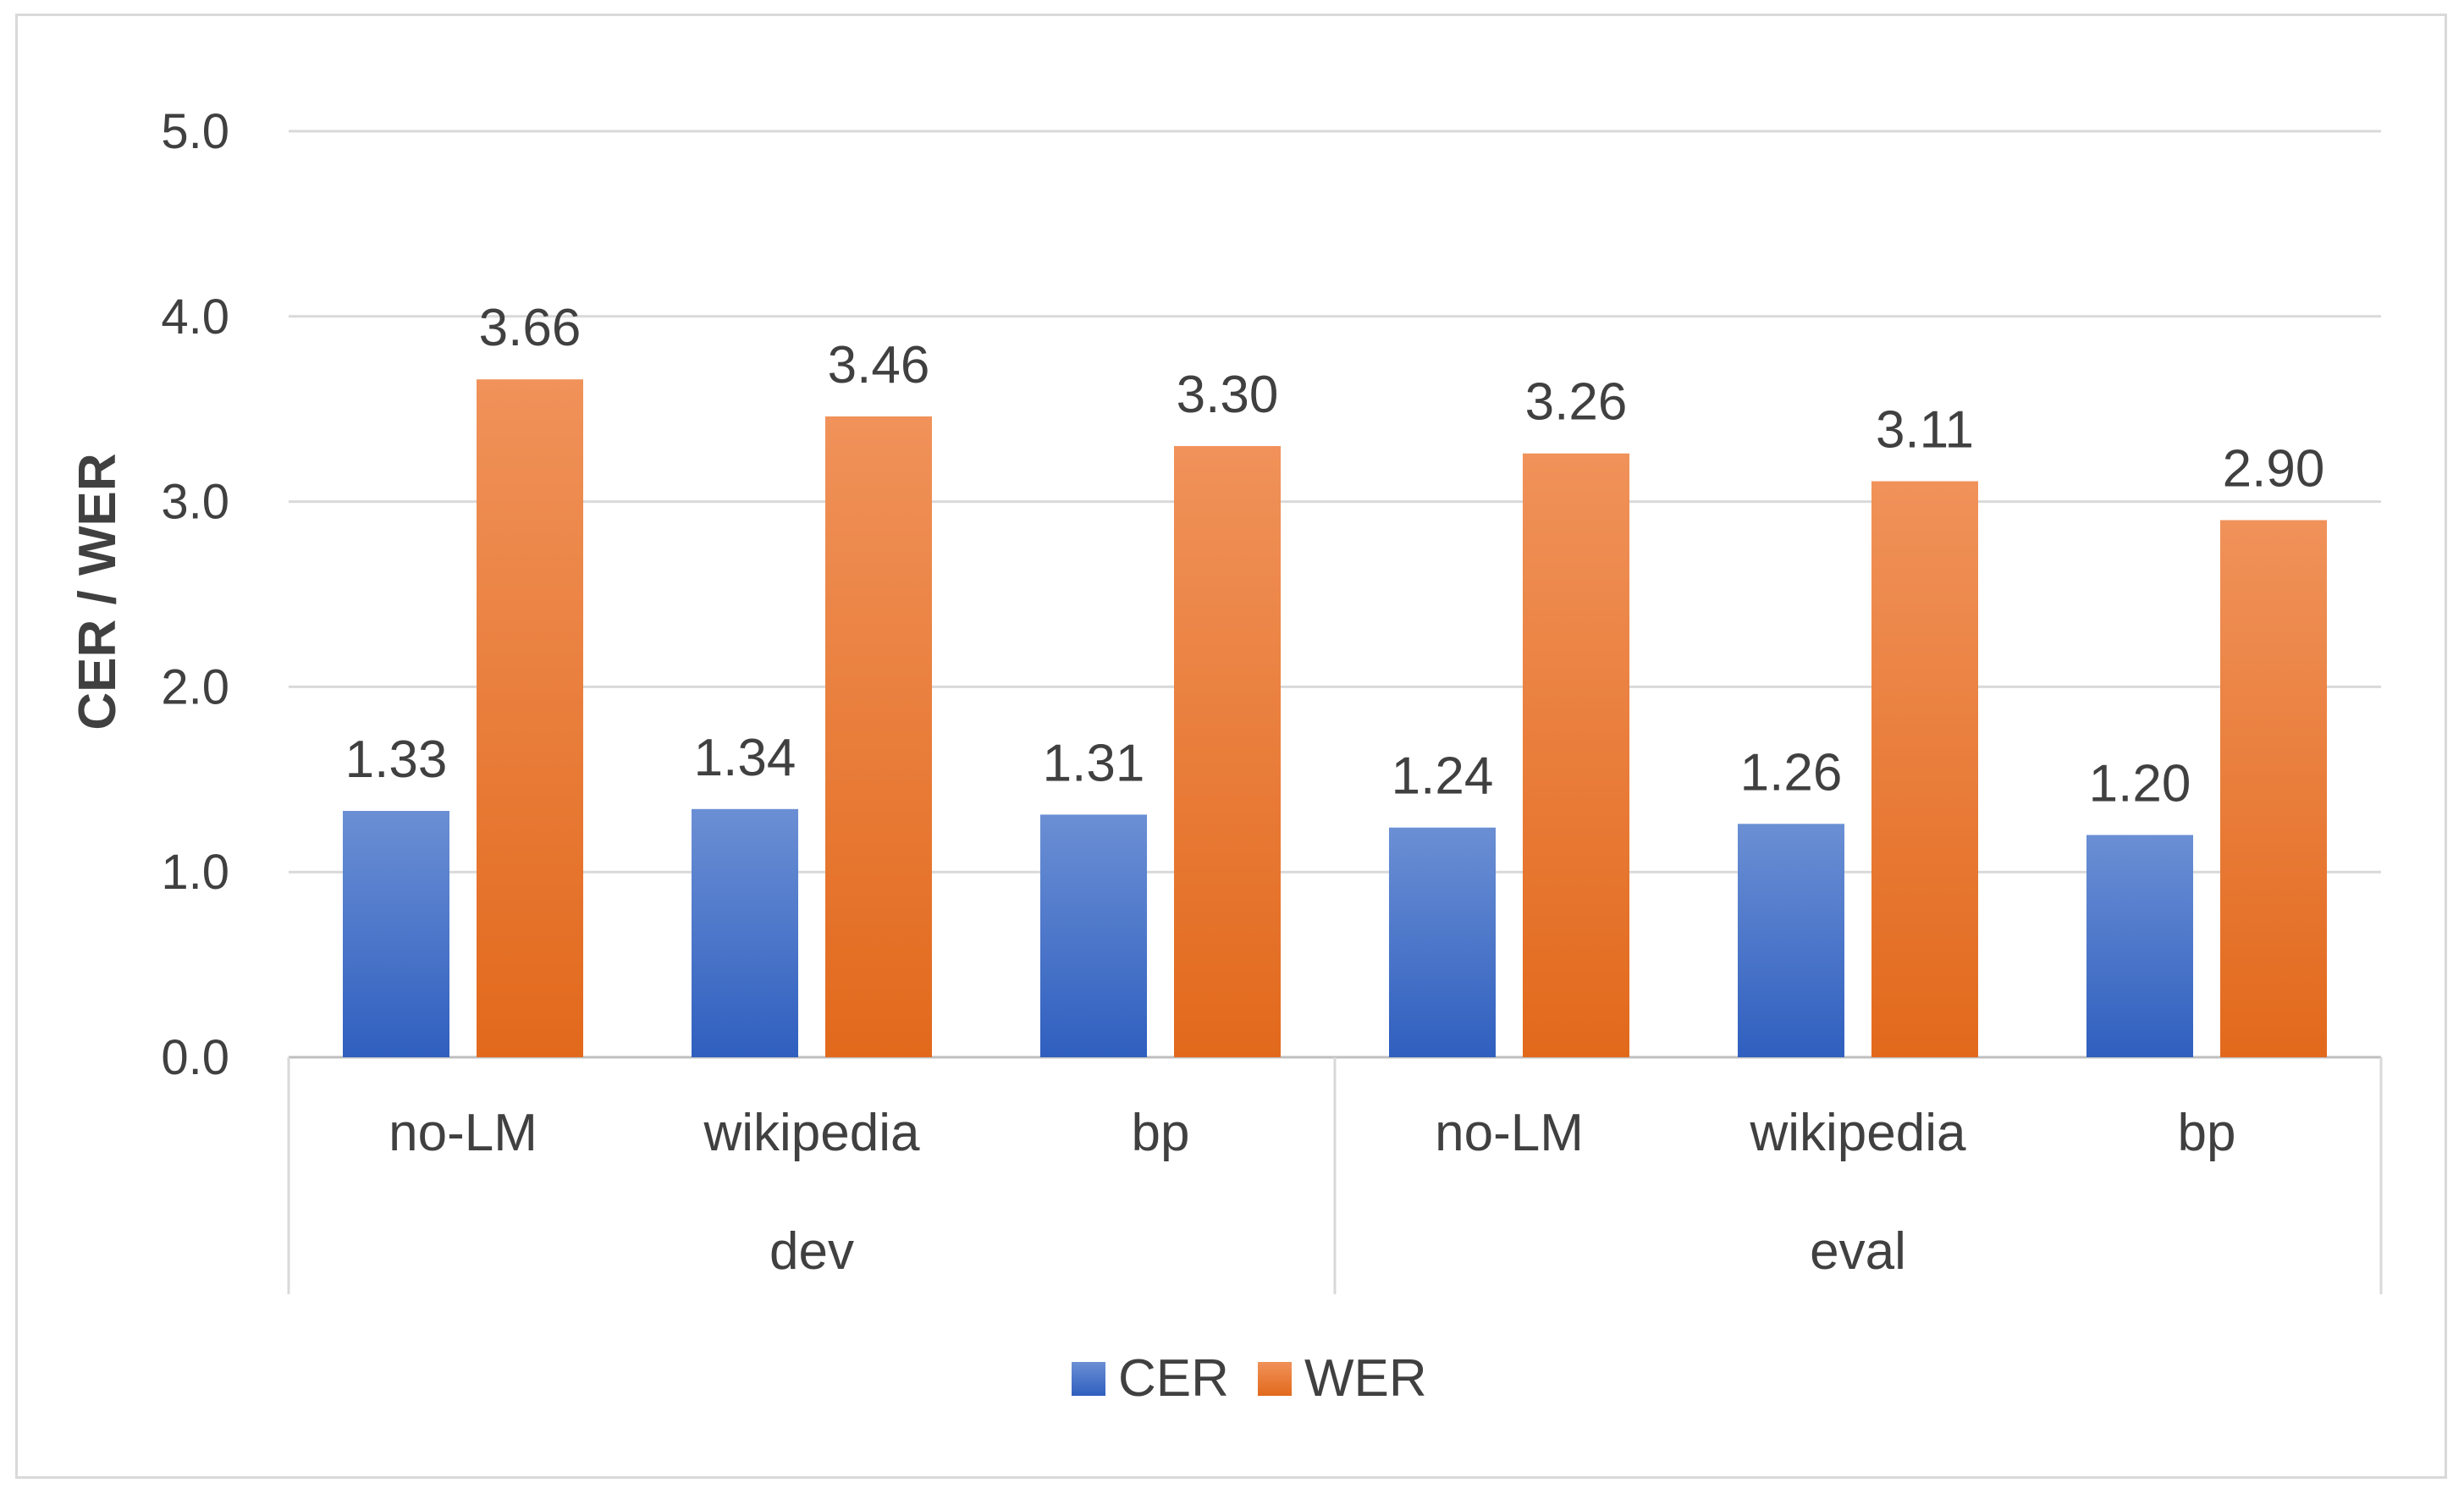  What do you see at coordinates (195, 1057) in the screenshot?
I see `y-tick-label: 0.0` at bounding box center [195, 1057].